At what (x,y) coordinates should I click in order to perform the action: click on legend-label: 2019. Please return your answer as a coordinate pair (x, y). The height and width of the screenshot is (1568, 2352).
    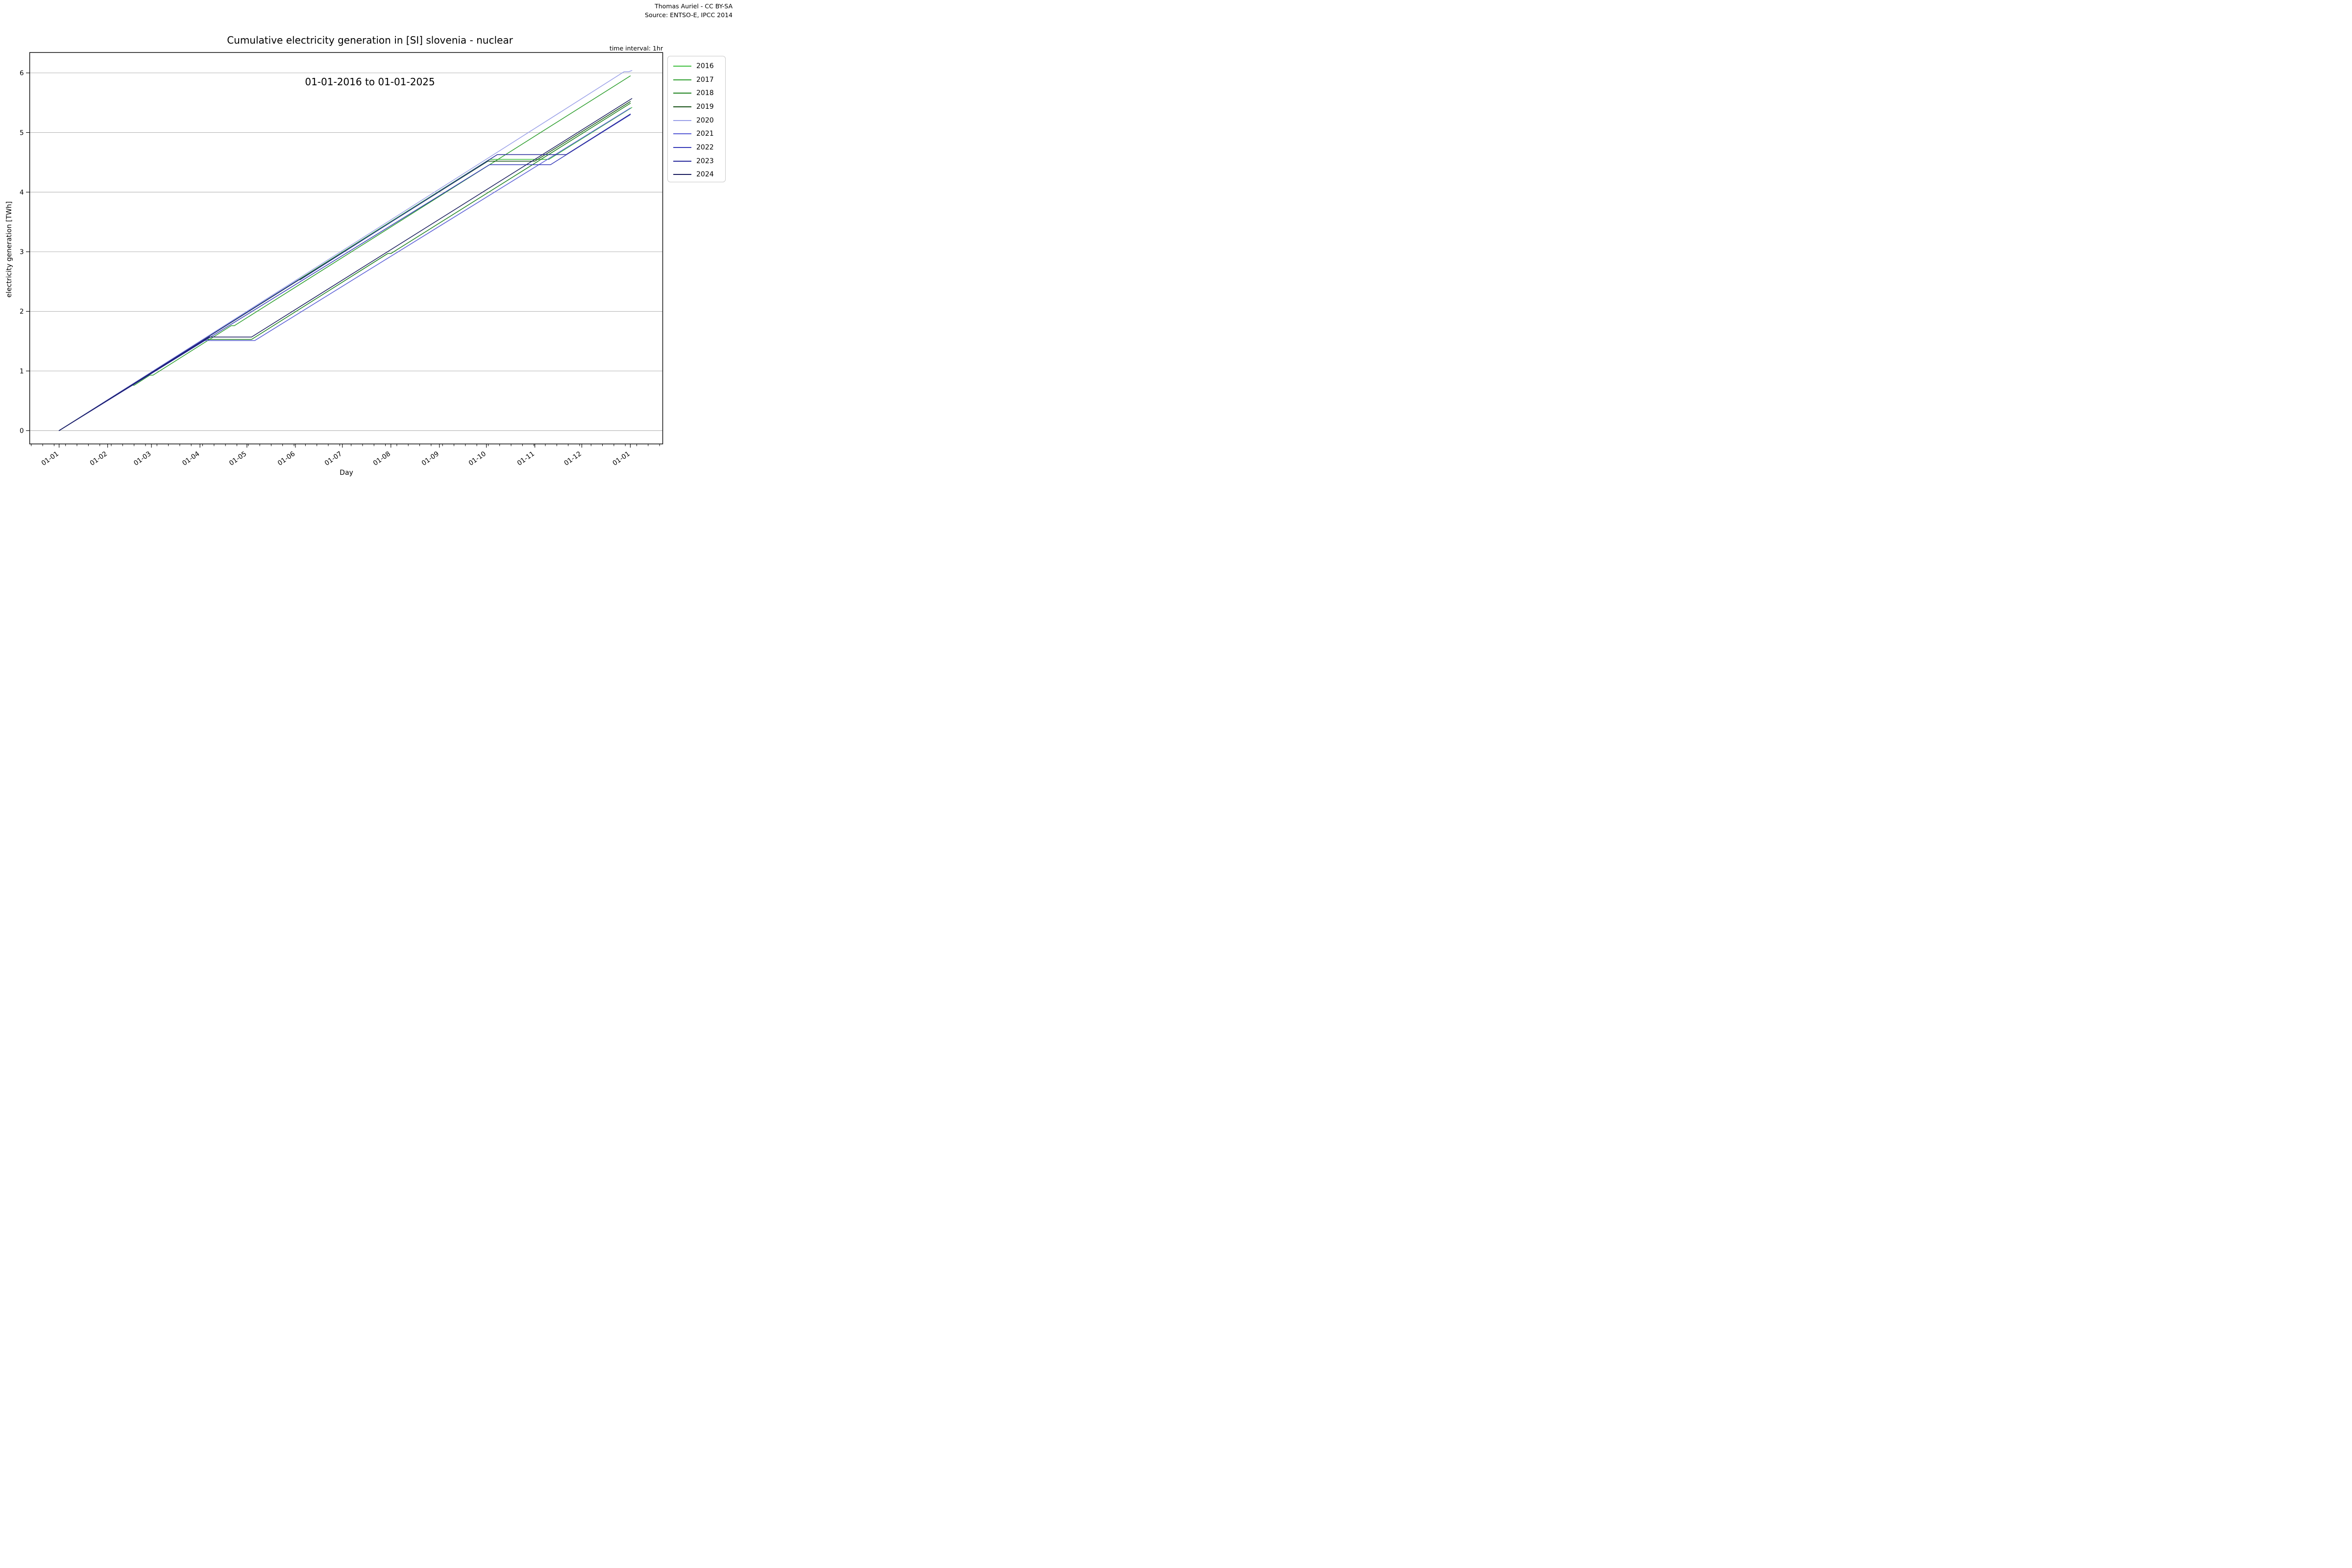
    Looking at the image, I should click on (705, 106).